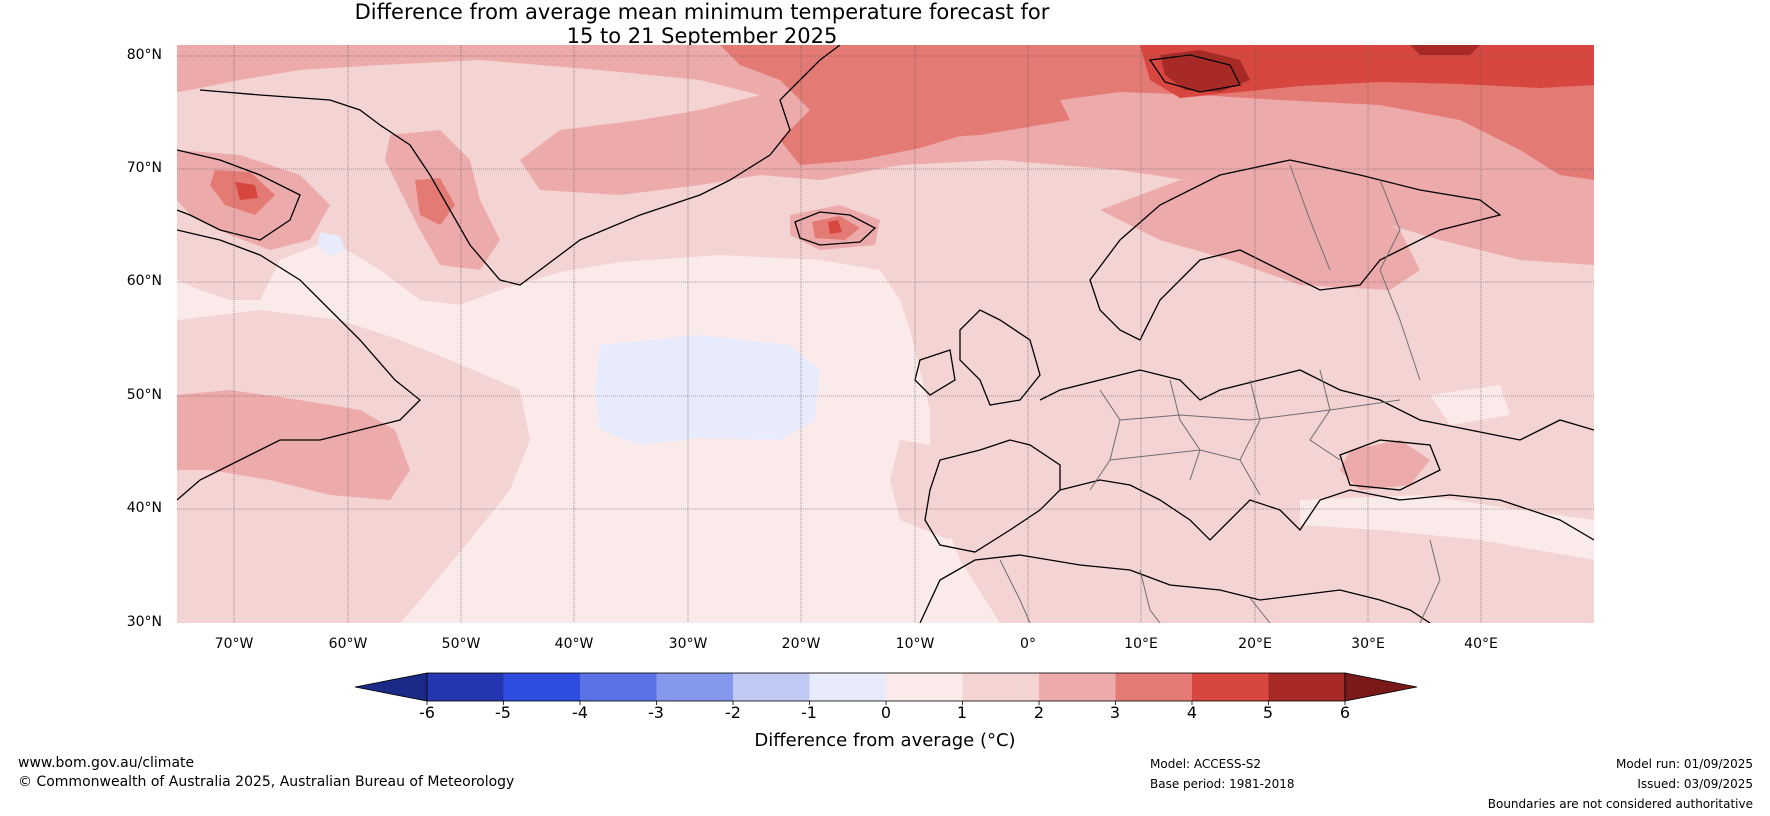 The width and height of the screenshot is (1770, 816). I want to click on lon-label-60w: 60°W, so click(348, 644).